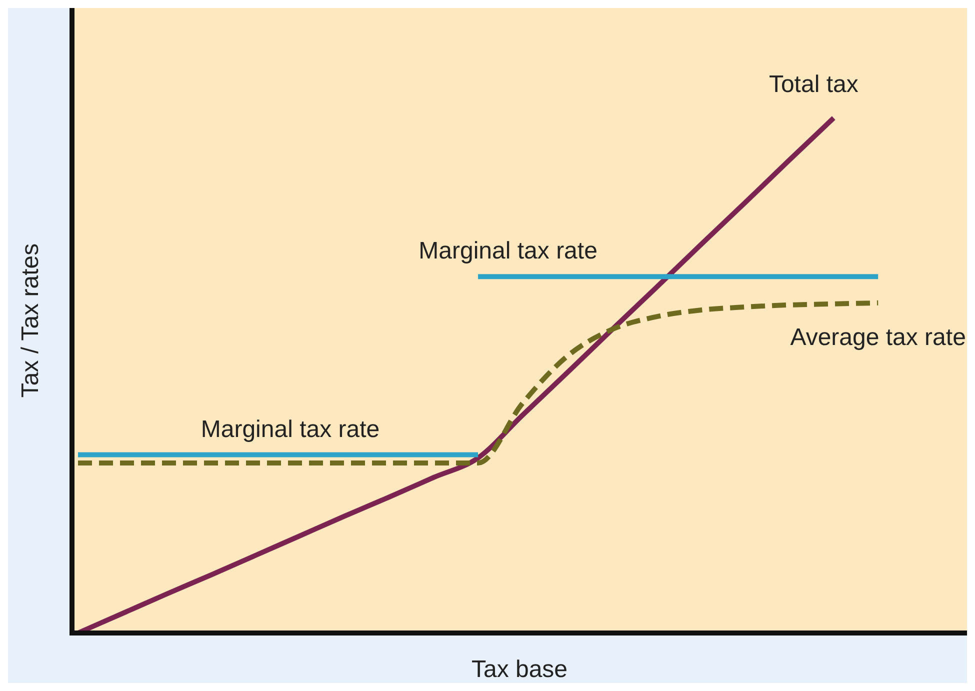 The height and width of the screenshot is (691, 975). Describe the element at coordinates (519, 669) in the screenshot. I see `x-axis-title: Tax base` at that location.